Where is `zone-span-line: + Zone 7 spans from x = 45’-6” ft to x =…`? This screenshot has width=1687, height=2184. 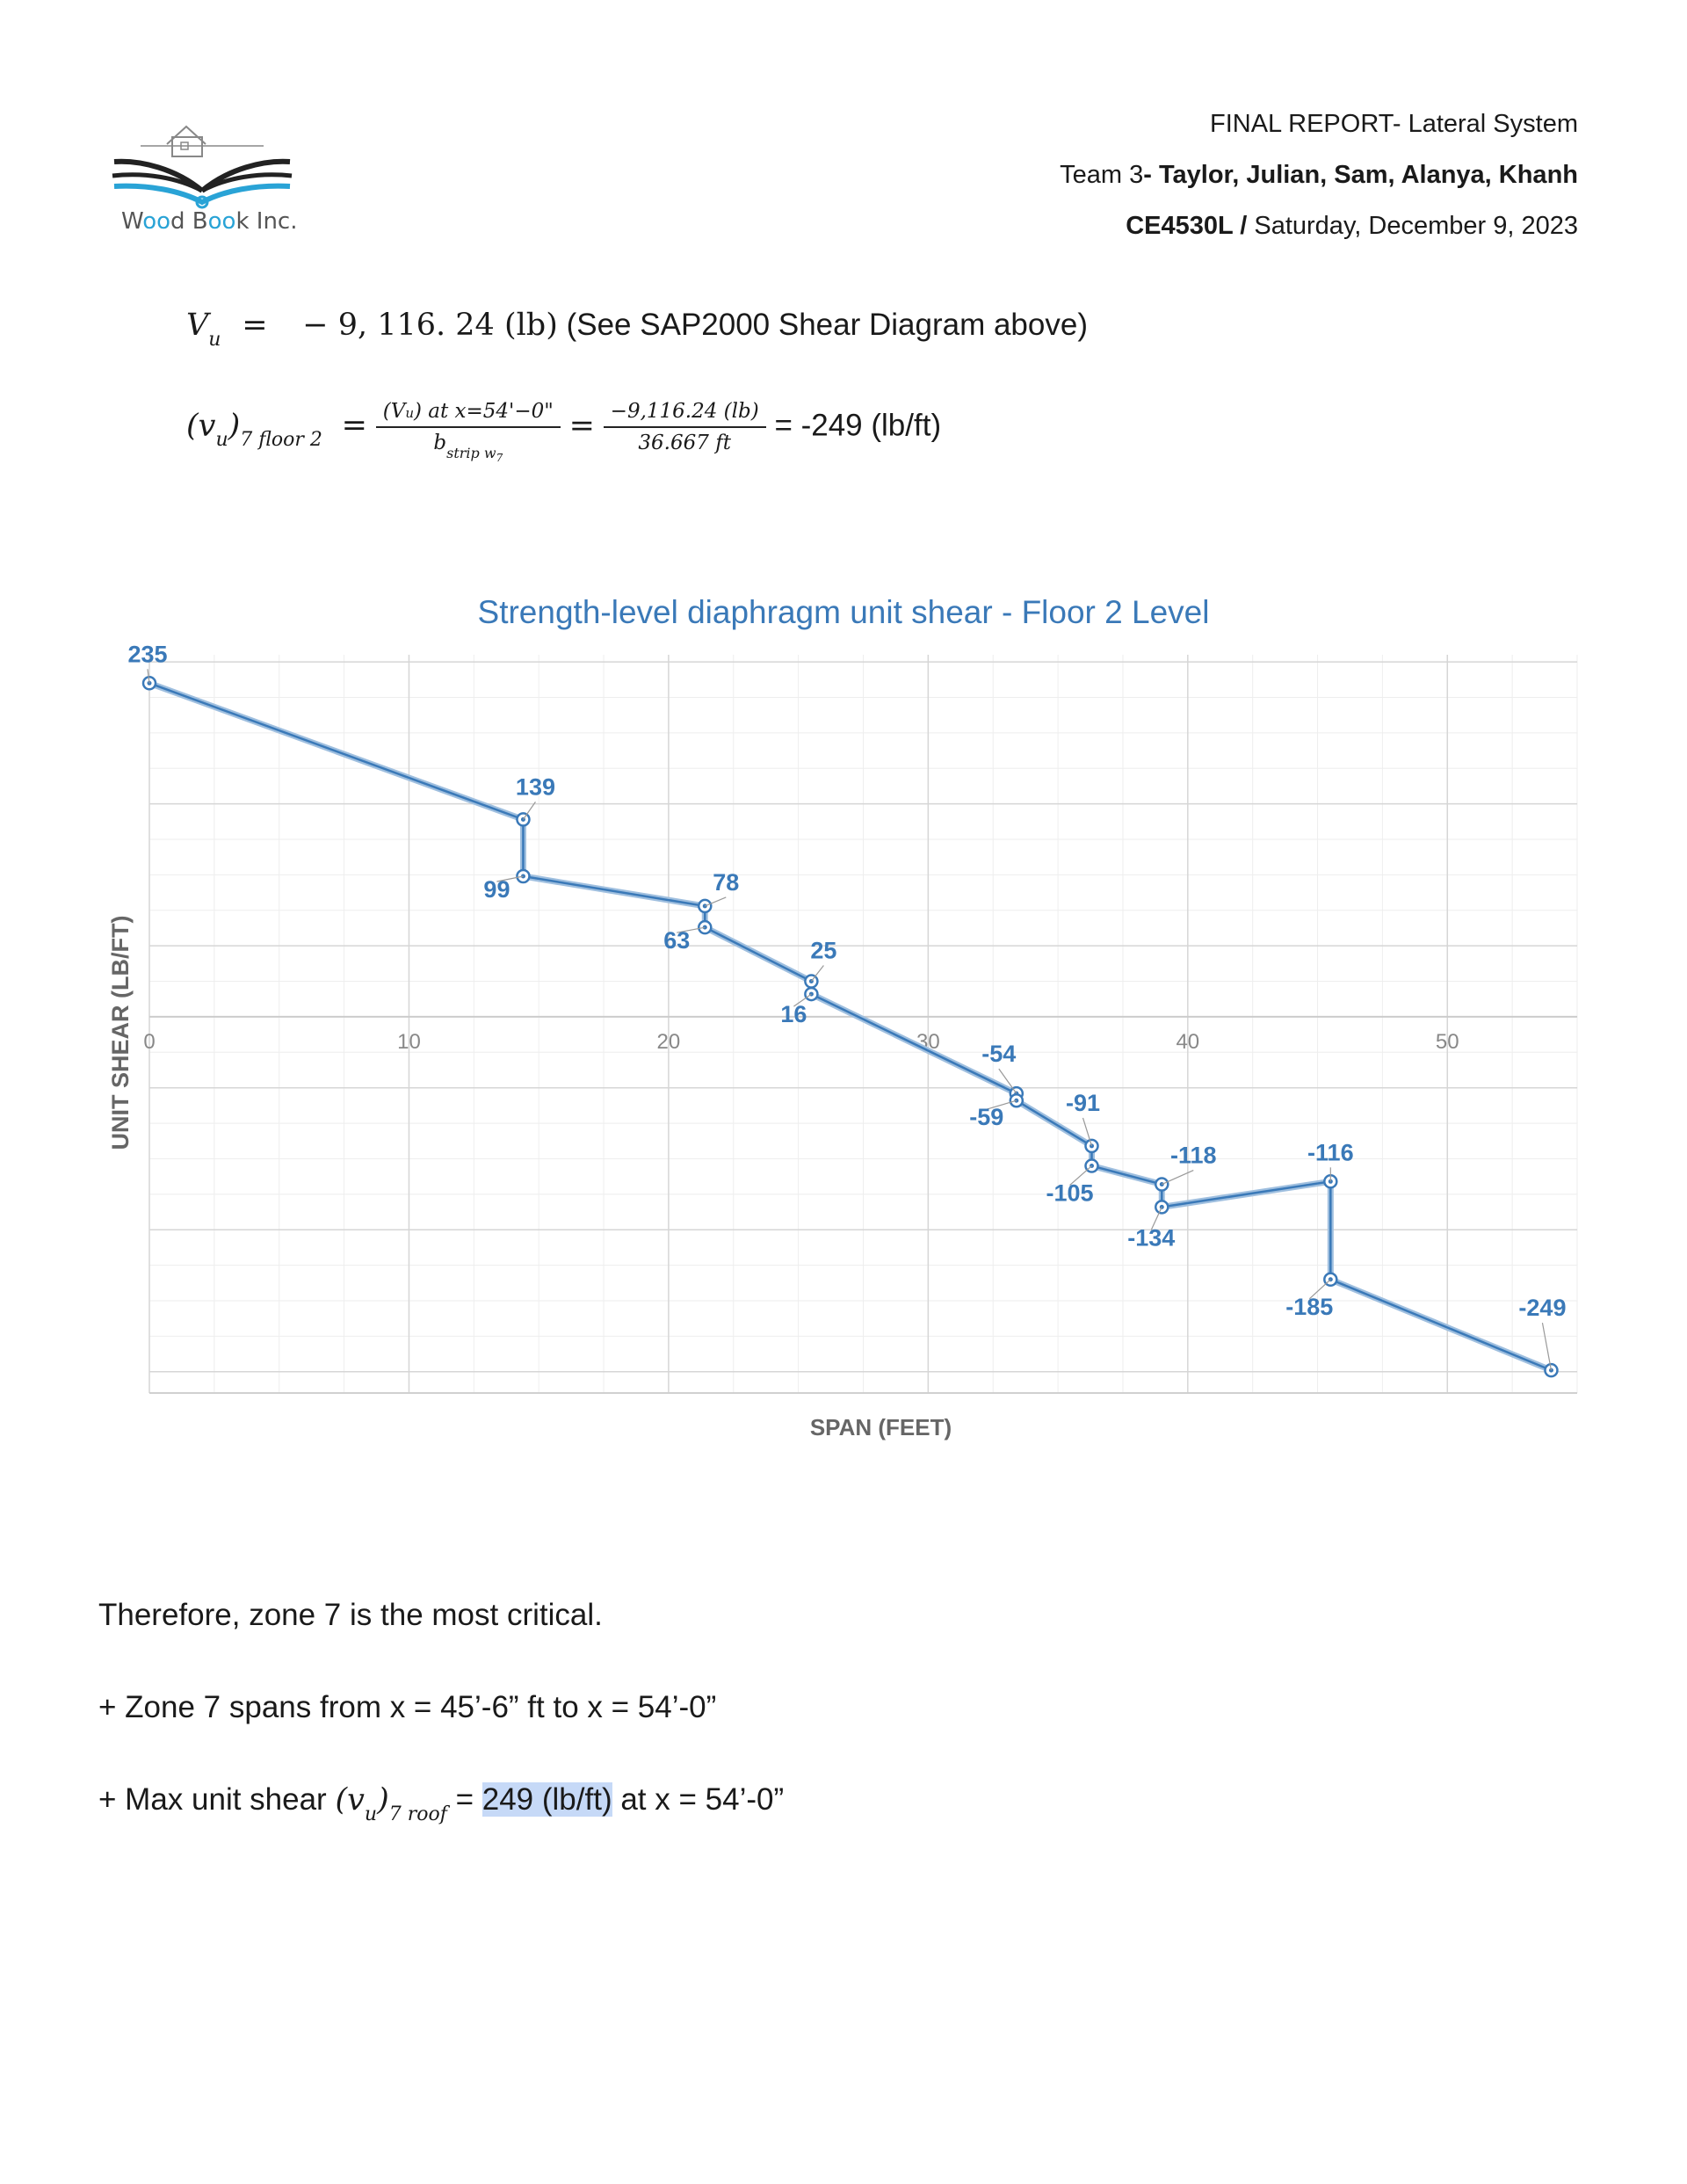 zone-span-line: + Zone 7 spans from x = 45’-6” ft to x =… is located at coordinates (407, 1707).